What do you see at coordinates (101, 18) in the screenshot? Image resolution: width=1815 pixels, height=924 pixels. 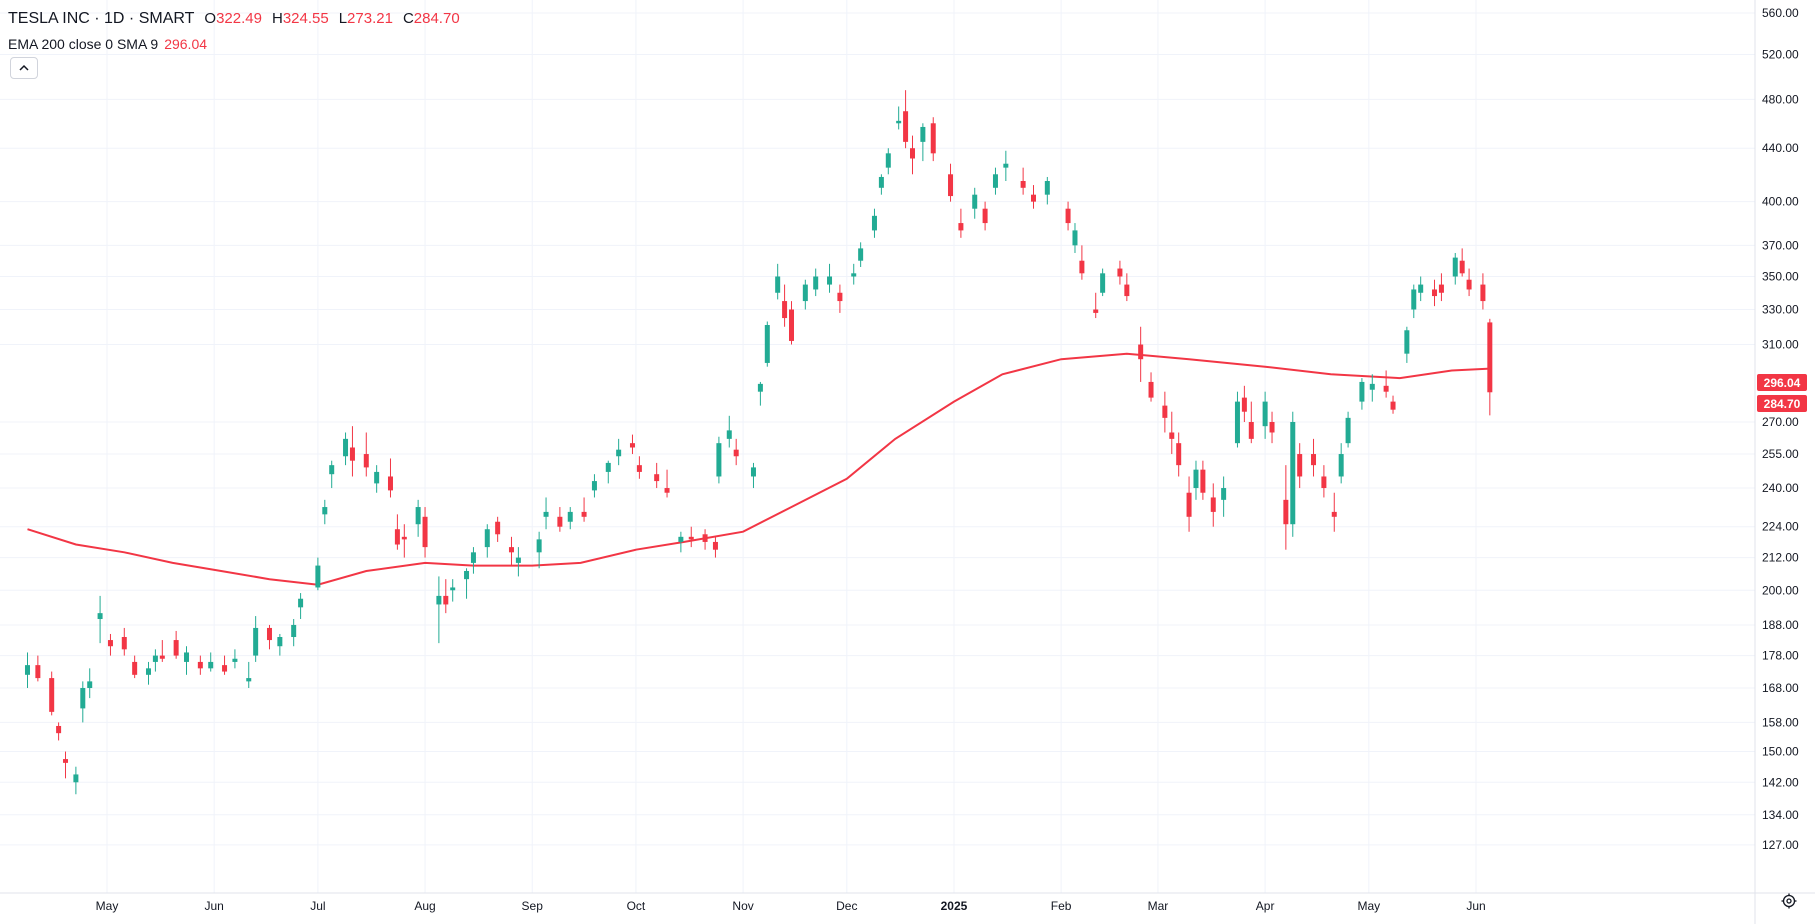 I see `symbol-title: TESLA INC · 1D · SMART` at bounding box center [101, 18].